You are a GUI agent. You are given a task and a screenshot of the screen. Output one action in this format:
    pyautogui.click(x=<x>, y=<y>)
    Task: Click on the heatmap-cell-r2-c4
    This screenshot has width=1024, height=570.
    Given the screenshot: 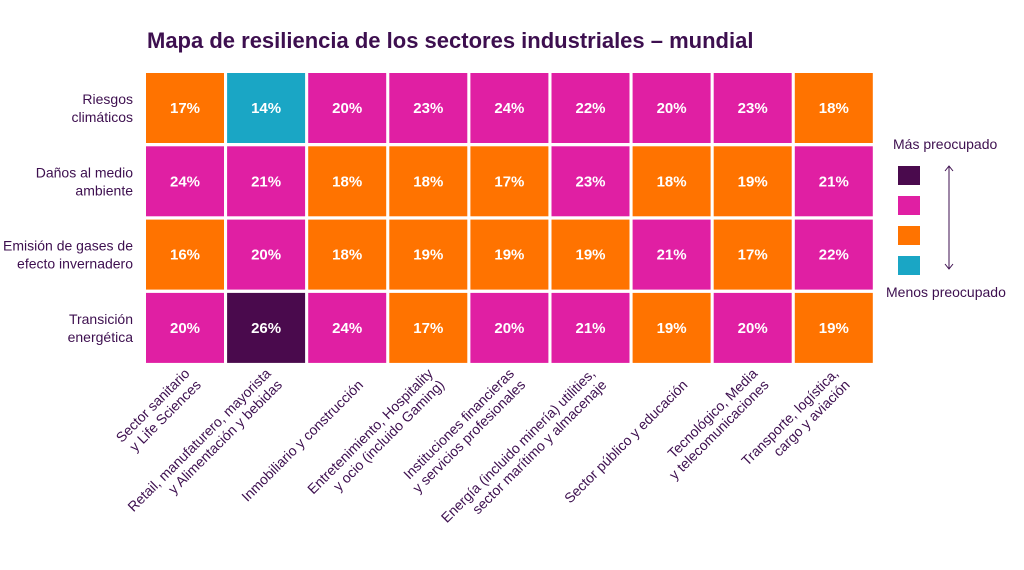 What is the action you would take?
    pyautogui.click(x=509, y=254)
    